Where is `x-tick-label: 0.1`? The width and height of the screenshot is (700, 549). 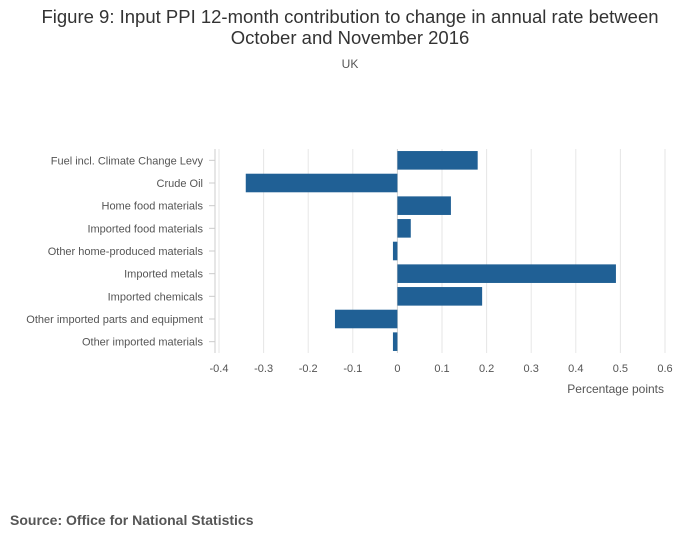 x-tick-label: 0.1 is located at coordinates (441, 369).